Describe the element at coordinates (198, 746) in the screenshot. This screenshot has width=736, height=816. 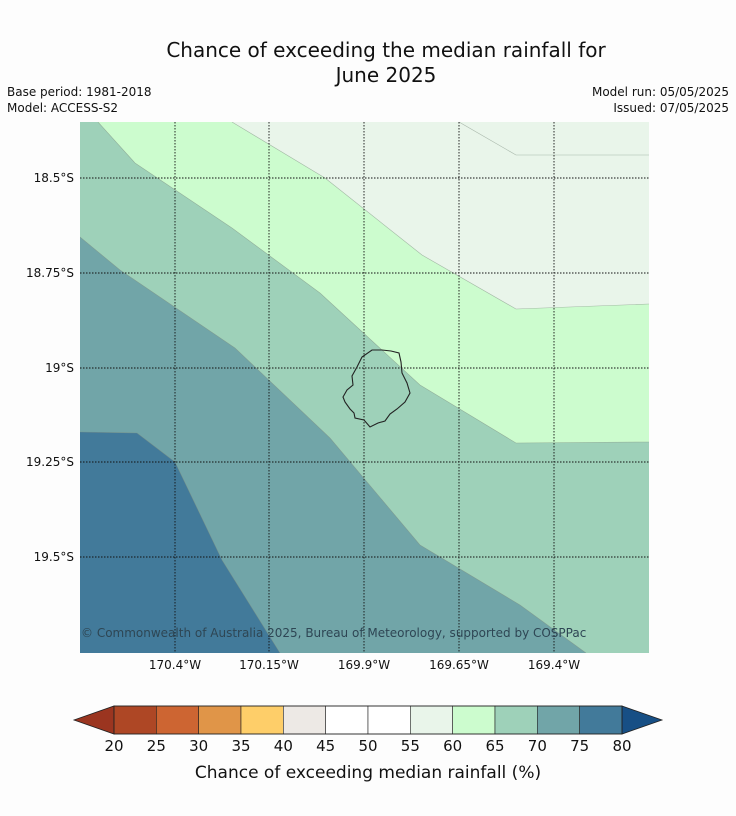
I see `colorbar-tick-label: 30` at that location.